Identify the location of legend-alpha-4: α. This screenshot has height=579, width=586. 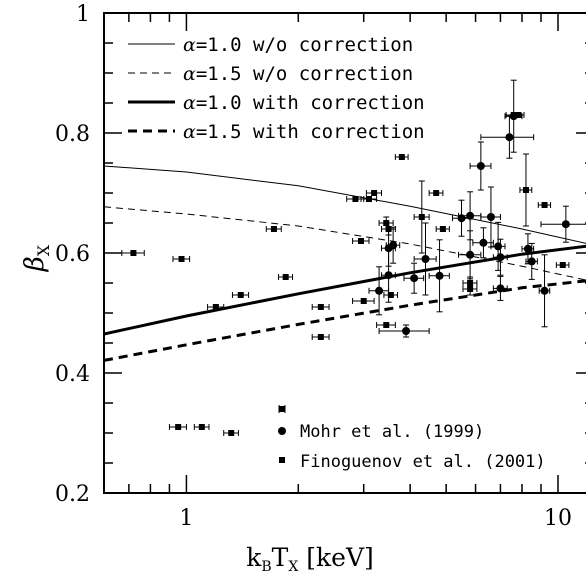
(189, 132).